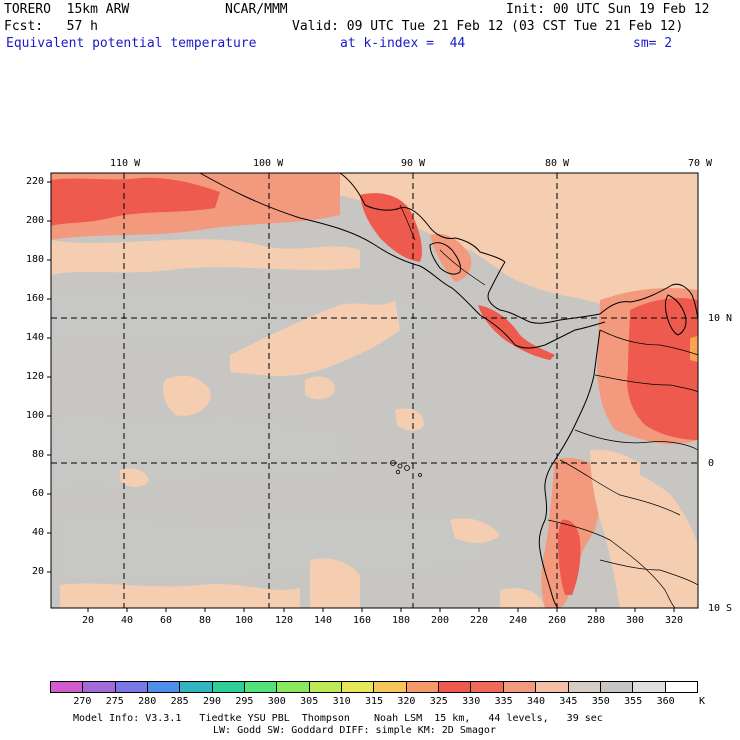 The height and width of the screenshot is (740, 740). Describe the element at coordinates (669, 486) in the screenshot. I see `amazon-grey` at that location.